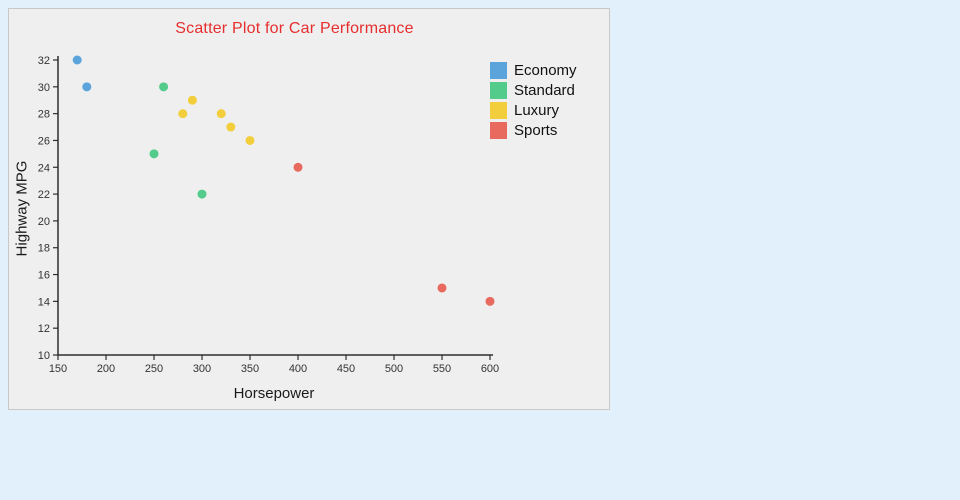 Image resolution: width=960 pixels, height=500 pixels. What do you see at coordinates (498, 90) in the screenshot?
I see `legend-swatch-standard` at bounding box center [498, 90].